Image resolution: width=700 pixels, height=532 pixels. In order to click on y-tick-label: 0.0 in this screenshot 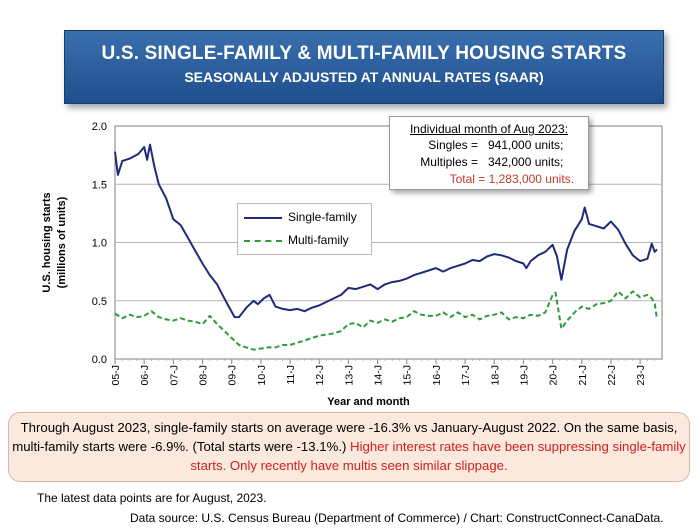, I will do `click(99, 360)`.